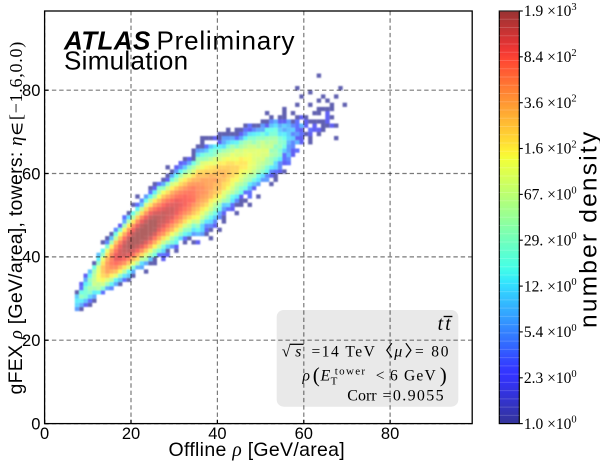 The image size is (600, 462). What do you see at coordinates (550, 103) in the screenshot?
I see `svg-text: 3.6 ×10²` at bounding box center [550, 103].